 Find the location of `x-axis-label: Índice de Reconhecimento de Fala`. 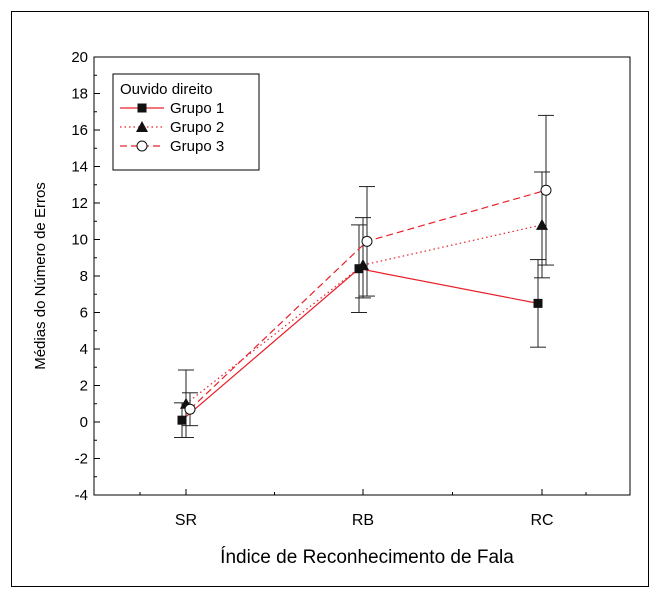

x-axis-label: Índice de Reconhecimento de Fala is located at coordinates (367, 557).